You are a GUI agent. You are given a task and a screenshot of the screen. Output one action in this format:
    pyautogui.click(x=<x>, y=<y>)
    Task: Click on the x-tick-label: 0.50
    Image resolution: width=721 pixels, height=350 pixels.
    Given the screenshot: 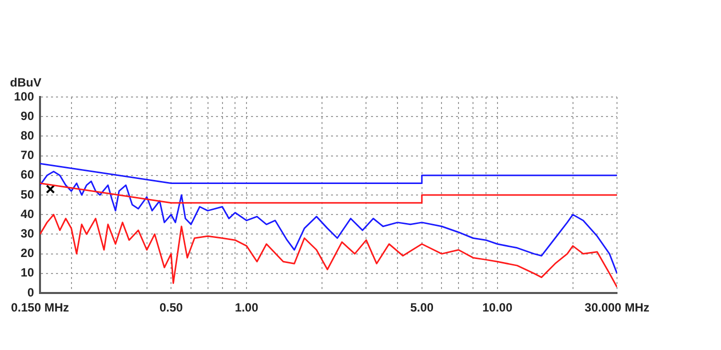 What is the action you would take?
    pyautogui.click(x=171, y=307)
    